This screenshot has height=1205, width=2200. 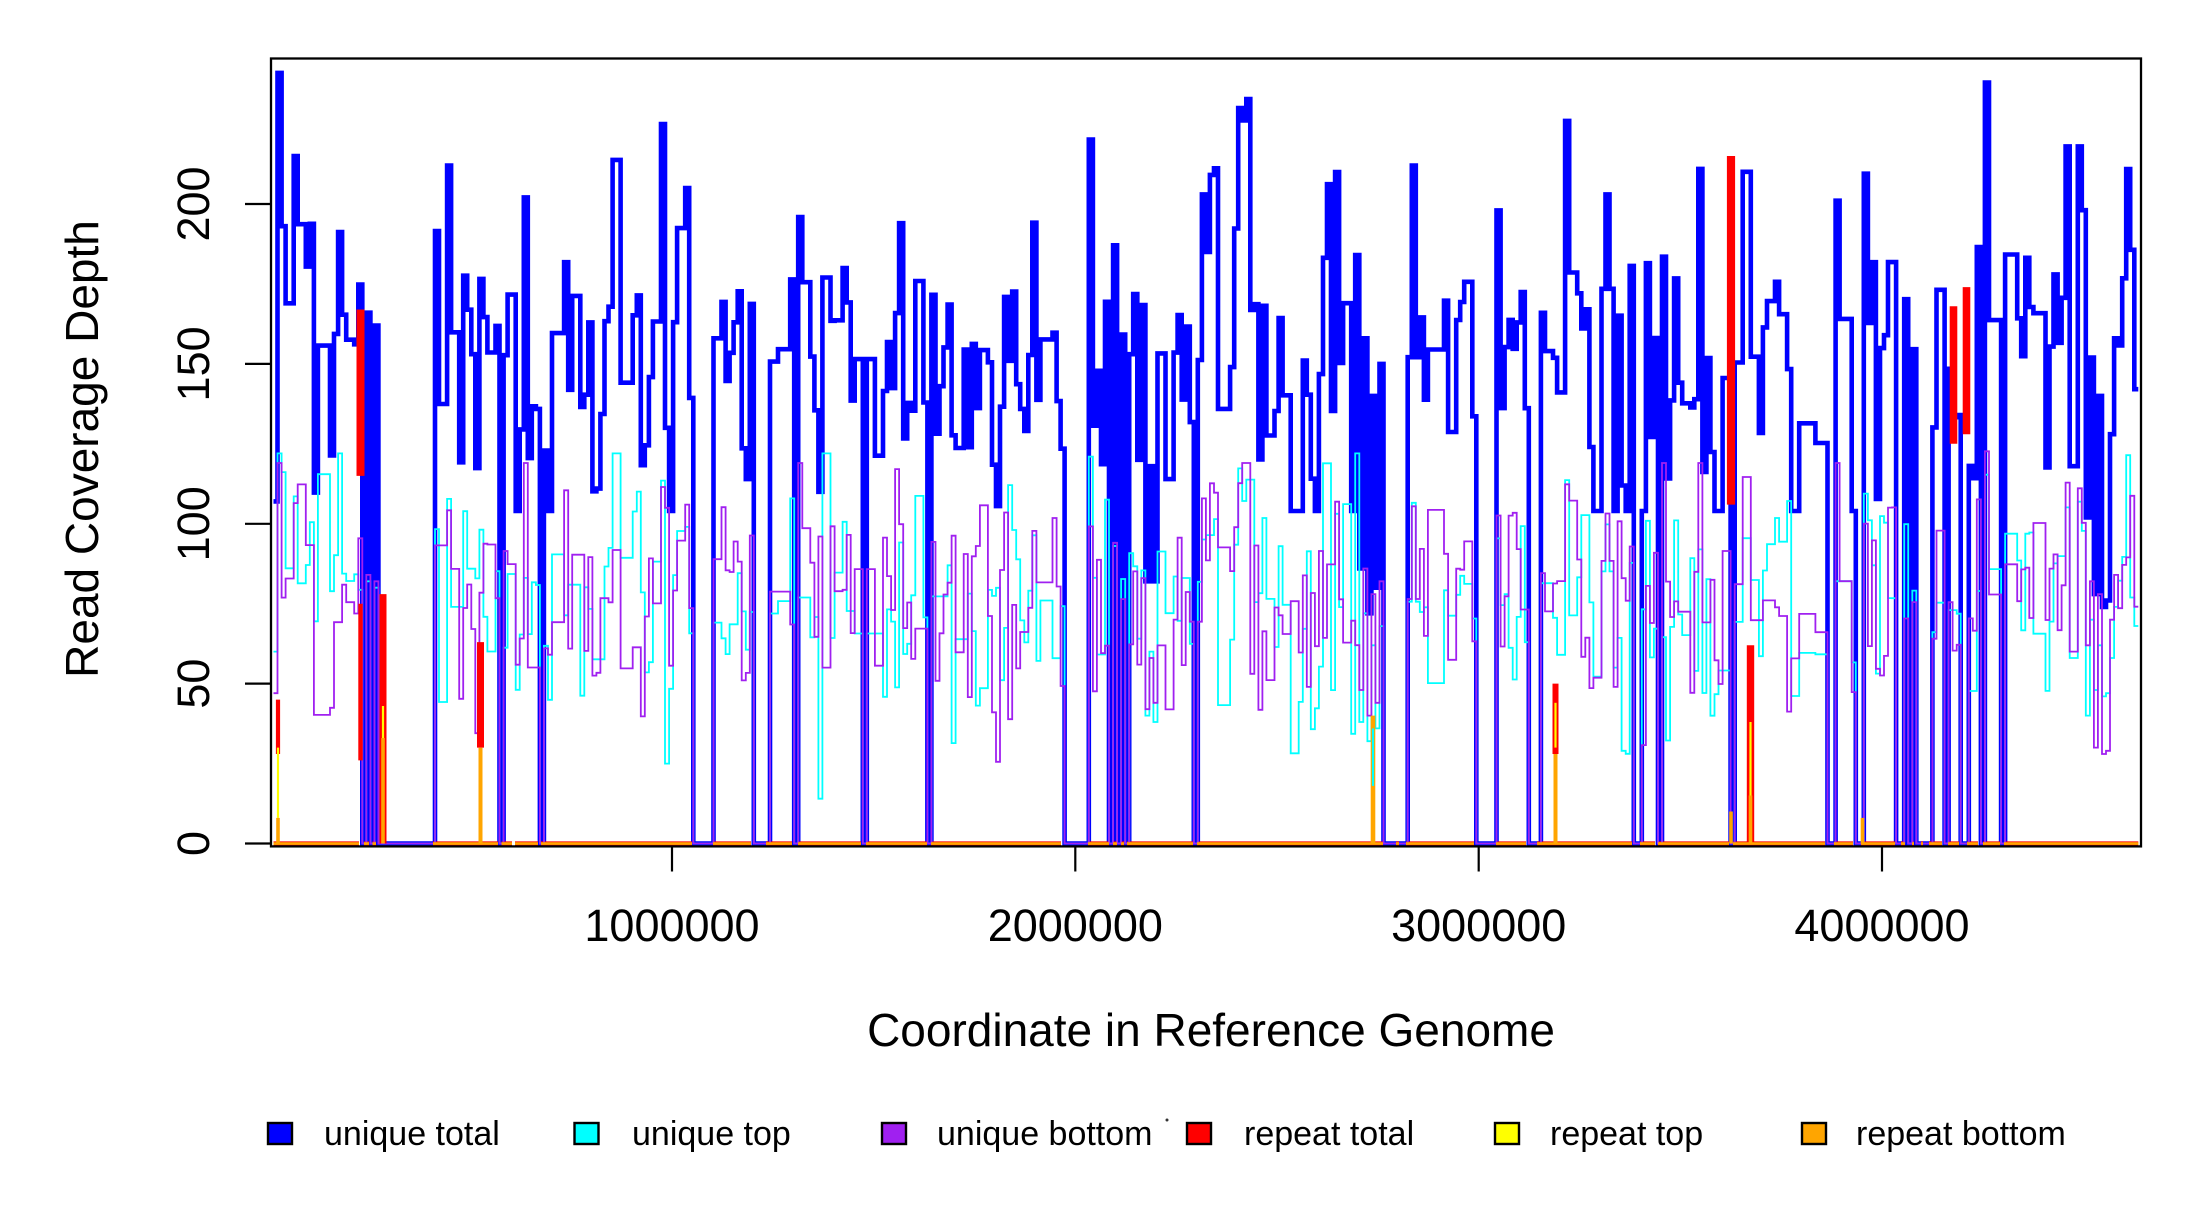 I want to click on svg-text: 4000000, so click(x=1881, y=925).